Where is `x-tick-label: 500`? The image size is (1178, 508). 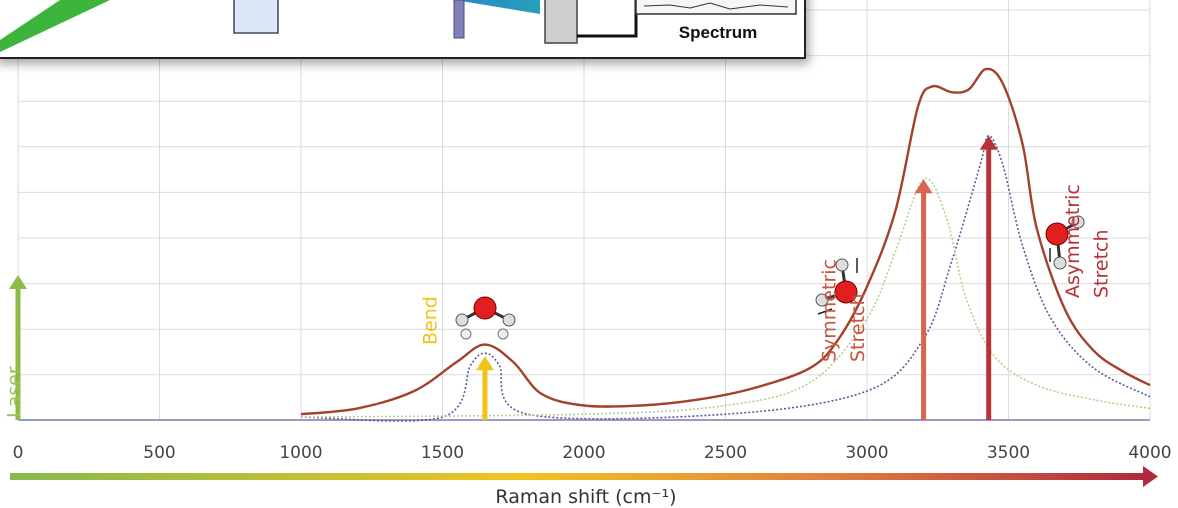 x-tick-label: 500 is located at coordinates (159, 453).